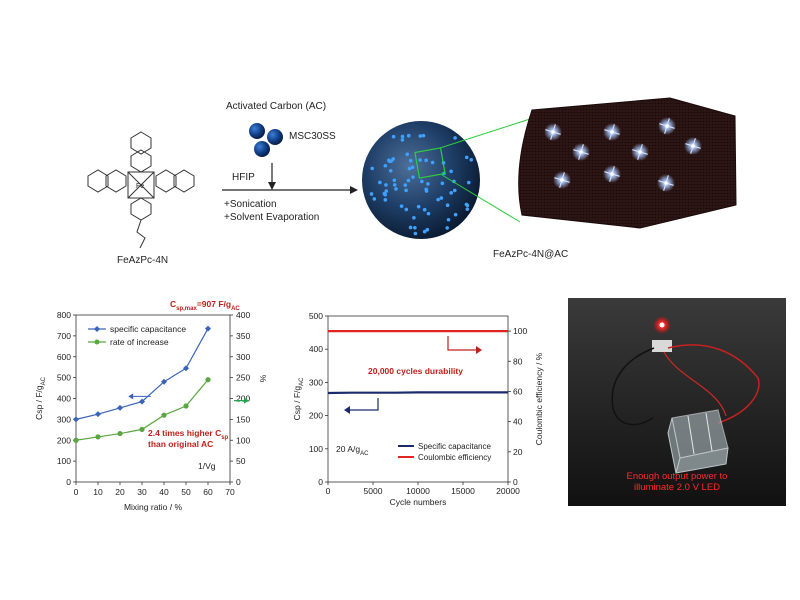 The width and height of the screenshot is (800, 600). What do you see at coordinates (463, 491) in the screenshot?
I see `x-tick-label: 15000` at bounding box center [463, 491].